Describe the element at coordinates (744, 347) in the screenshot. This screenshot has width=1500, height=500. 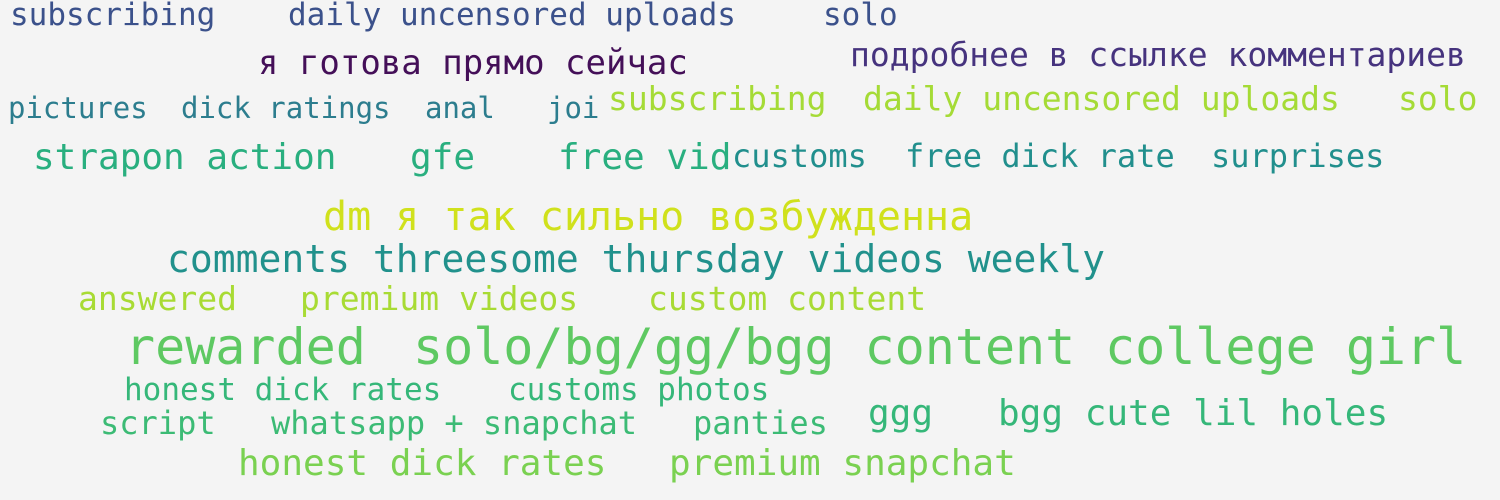
I see `word-solo-bg-gg-bgg: solo/bg/gg/bgg content` at that location.